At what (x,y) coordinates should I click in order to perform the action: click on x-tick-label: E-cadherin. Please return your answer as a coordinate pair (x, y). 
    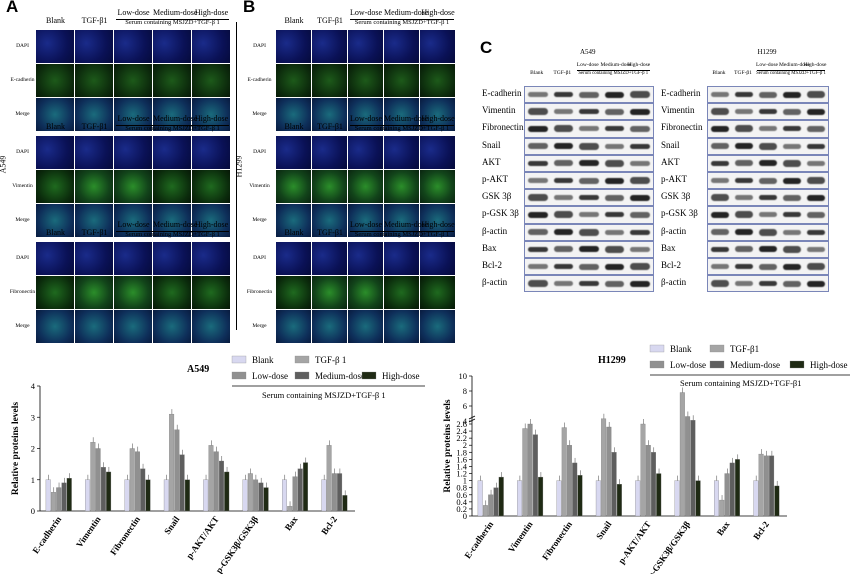
    Looking at the image, I should click on (46, 534).